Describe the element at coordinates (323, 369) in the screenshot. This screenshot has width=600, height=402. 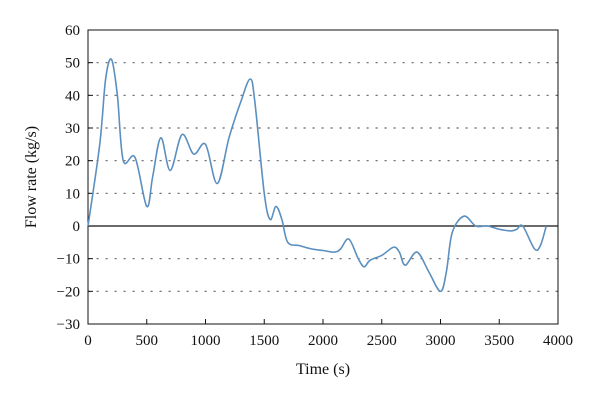
I see `x-axis-title: Time (s)` at that location.